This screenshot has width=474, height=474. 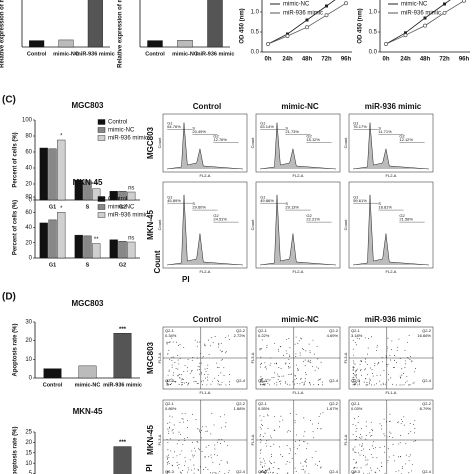 What do you see at coordinates (16, 159) in the screenshot?
I see `y-axis-label: Percent of cells (%)` at bounding box center [16, 159].